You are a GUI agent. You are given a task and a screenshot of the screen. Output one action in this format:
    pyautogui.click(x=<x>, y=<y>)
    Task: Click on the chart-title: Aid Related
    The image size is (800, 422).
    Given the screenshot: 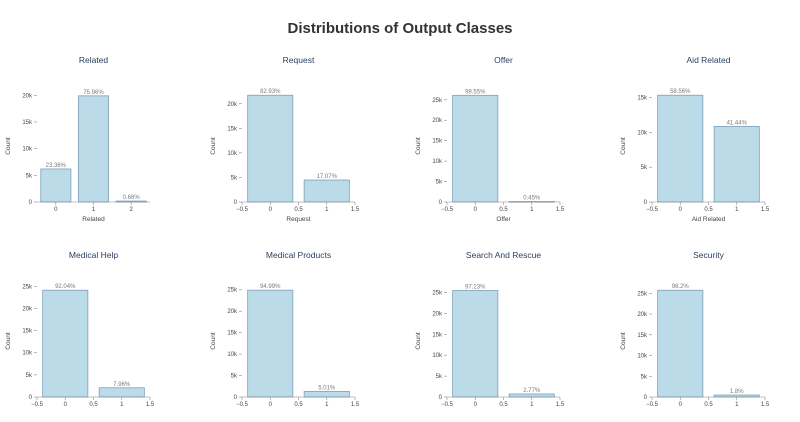 What is the action you would take?
    pyautogui.click(x=709, y=60)
    